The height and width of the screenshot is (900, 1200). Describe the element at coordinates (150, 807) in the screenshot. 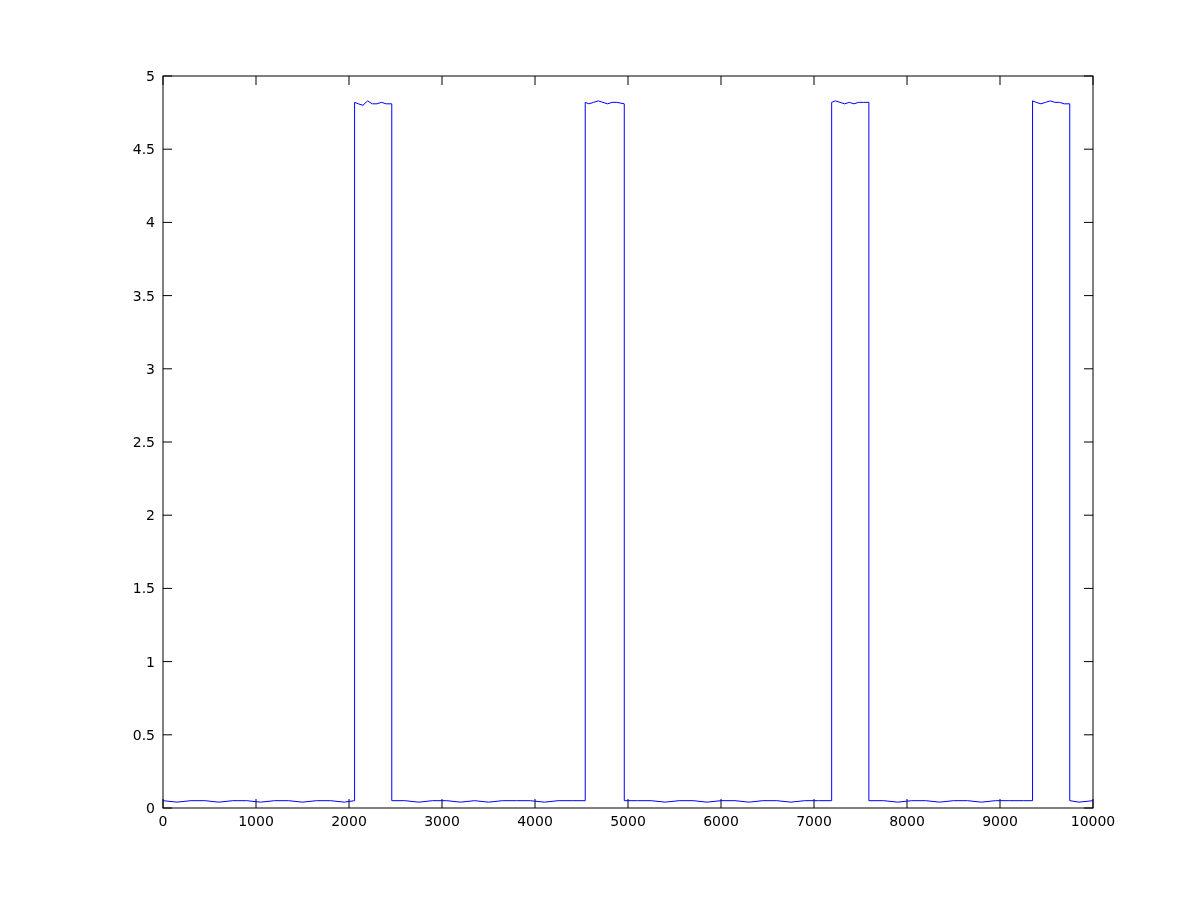

I see `y-tick-label: 0` at that location.